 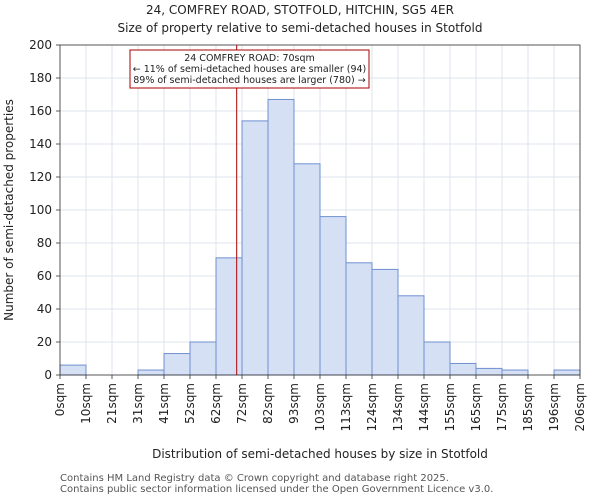 What do you see at coordinates (164, 403) in the screenshot?
I see `x-tick-label: 41sqm` at bounding box center [164, 403].